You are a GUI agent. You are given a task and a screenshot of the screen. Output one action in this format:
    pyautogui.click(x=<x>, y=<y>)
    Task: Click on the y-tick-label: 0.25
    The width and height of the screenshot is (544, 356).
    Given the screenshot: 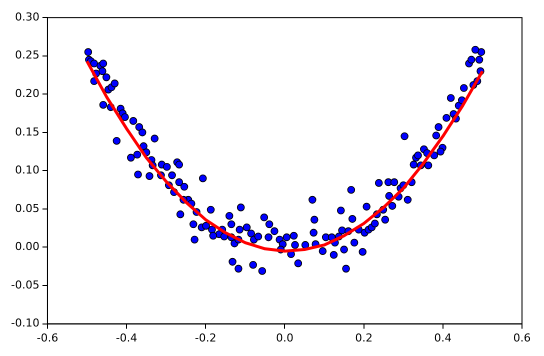 What is the action you would take?
    pyautogui.click(x=27, y=55)
    